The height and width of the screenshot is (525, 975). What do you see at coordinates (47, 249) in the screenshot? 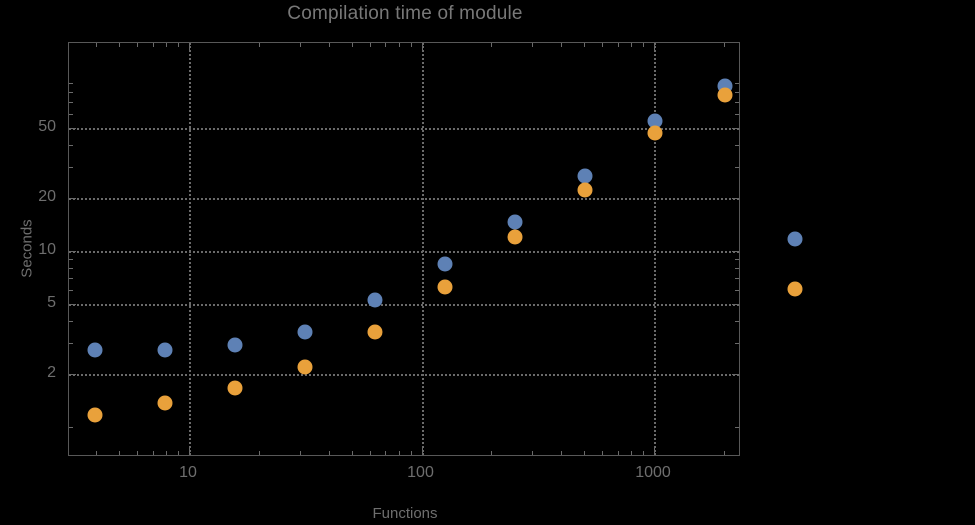
I see `y-tick-label: 10` at bounding box center [47, 249].